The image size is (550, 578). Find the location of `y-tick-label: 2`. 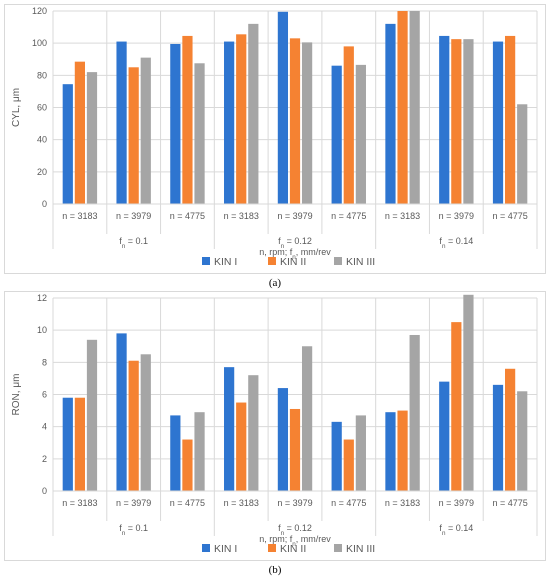

y-tick-label: 2 is located at coordinates (44, 459).